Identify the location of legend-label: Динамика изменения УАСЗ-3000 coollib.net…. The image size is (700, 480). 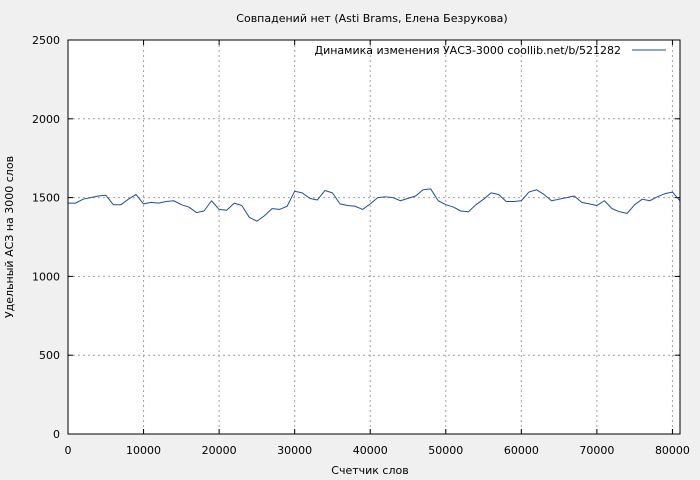
(468, 50).